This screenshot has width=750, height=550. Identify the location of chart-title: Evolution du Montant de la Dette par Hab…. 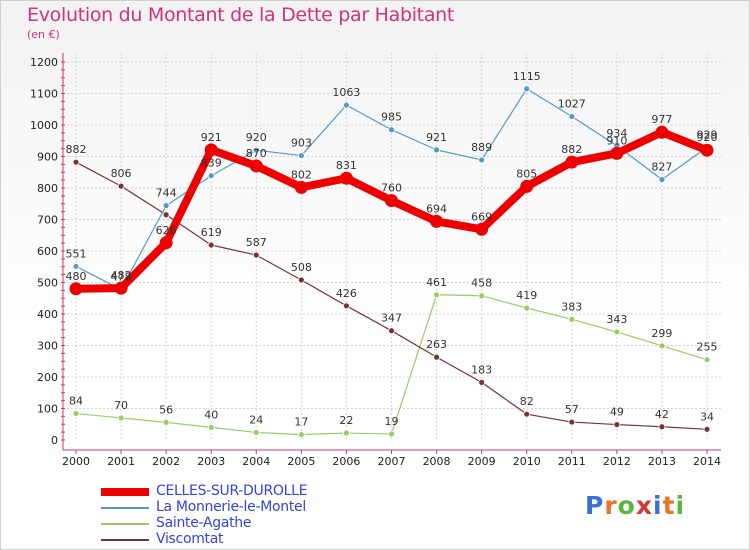
(241, 15).